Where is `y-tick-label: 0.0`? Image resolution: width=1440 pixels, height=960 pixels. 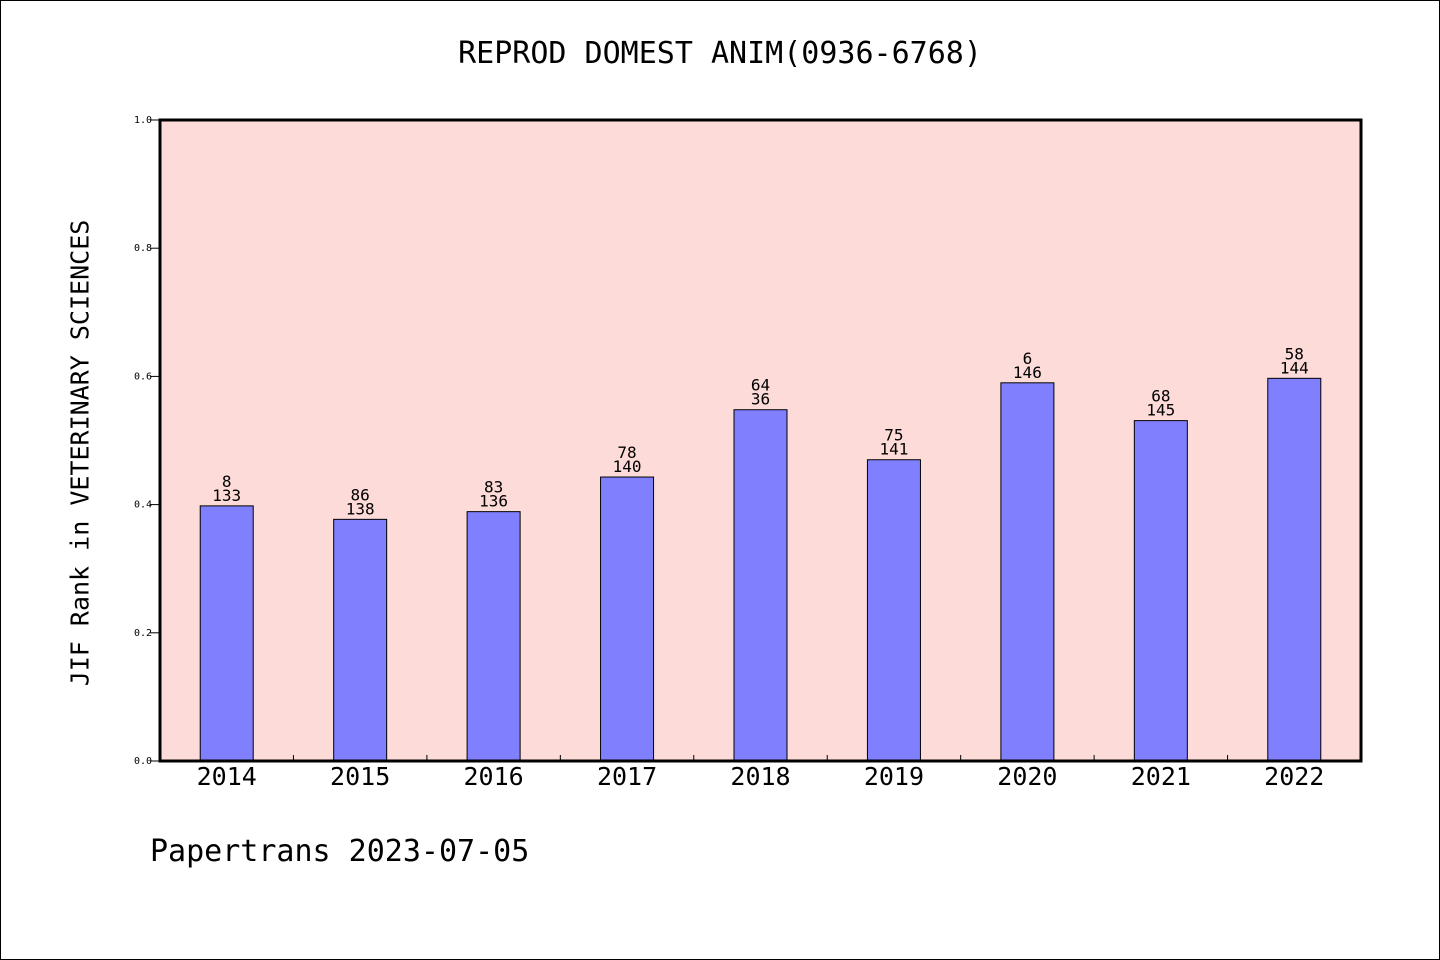
y-tick-label: 0.0 is located at coordinates (143, 761).